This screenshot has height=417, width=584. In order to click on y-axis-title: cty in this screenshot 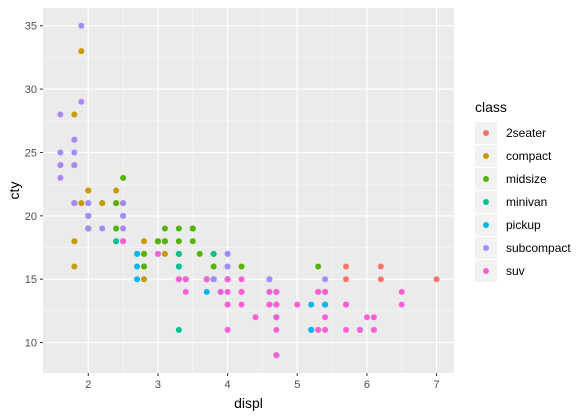, I will do `click(14, 191)`.